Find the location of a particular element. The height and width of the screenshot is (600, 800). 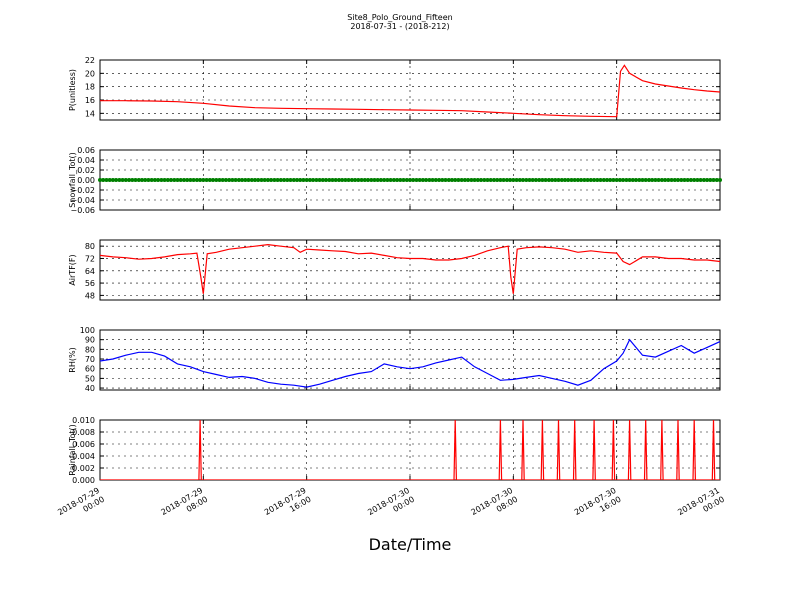

y-tick-label: 0.04 is located at coordinates (86, 160).